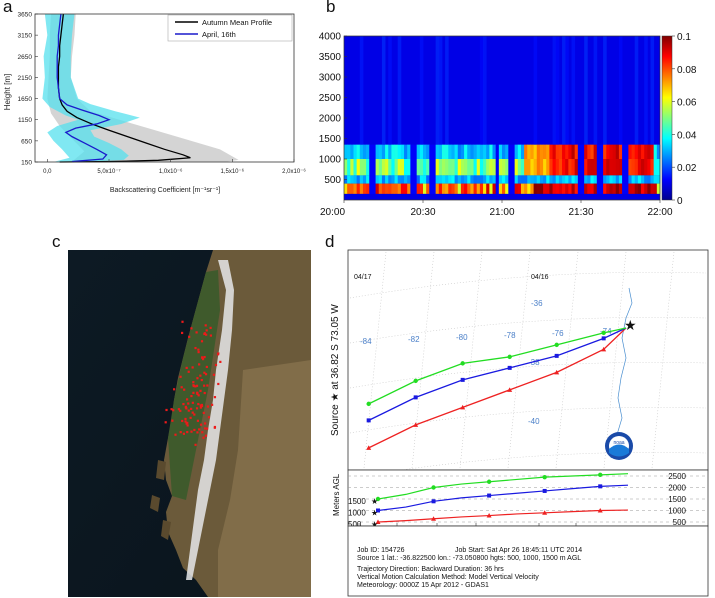 This screenshot has height=598, width=715. What do you see at coordinates (25, 78) in the screenshot?
I see `y-tick-label: 2150` at bounding box center [25, 78].